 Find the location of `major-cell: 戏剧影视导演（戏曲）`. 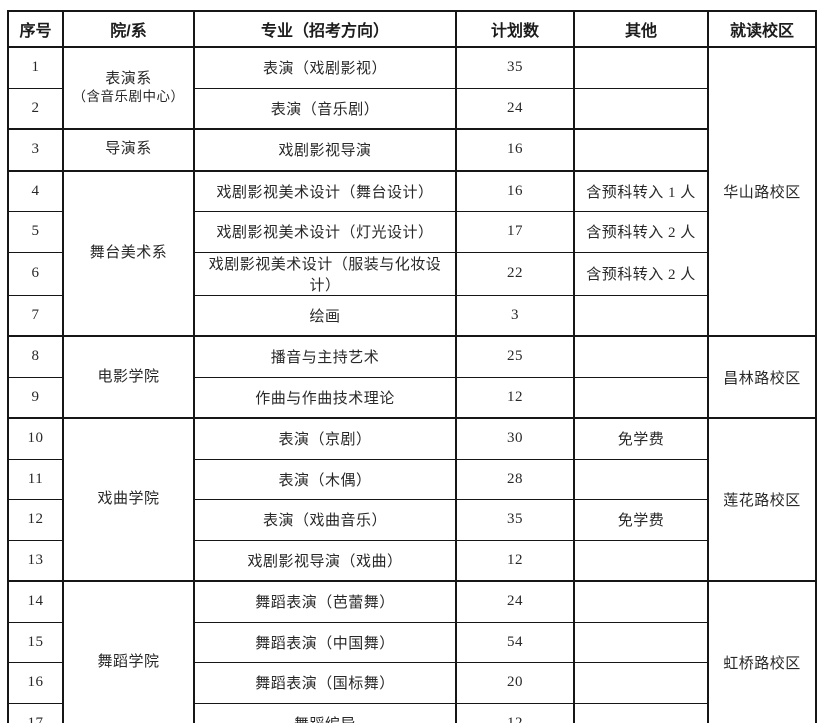

major-cell: 戏剧影视导演（戏曲） is located at coordinates (325, 560).